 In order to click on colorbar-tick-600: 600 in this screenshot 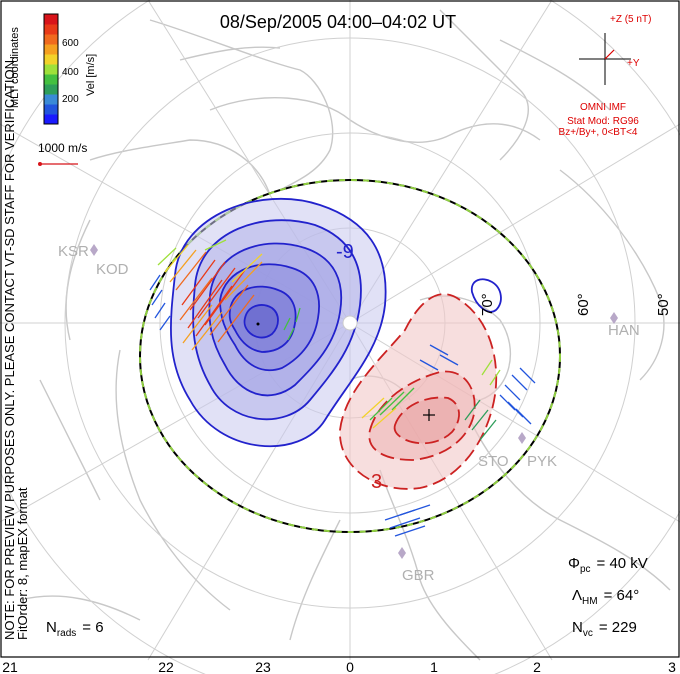, I will do `click(70, 43)`.